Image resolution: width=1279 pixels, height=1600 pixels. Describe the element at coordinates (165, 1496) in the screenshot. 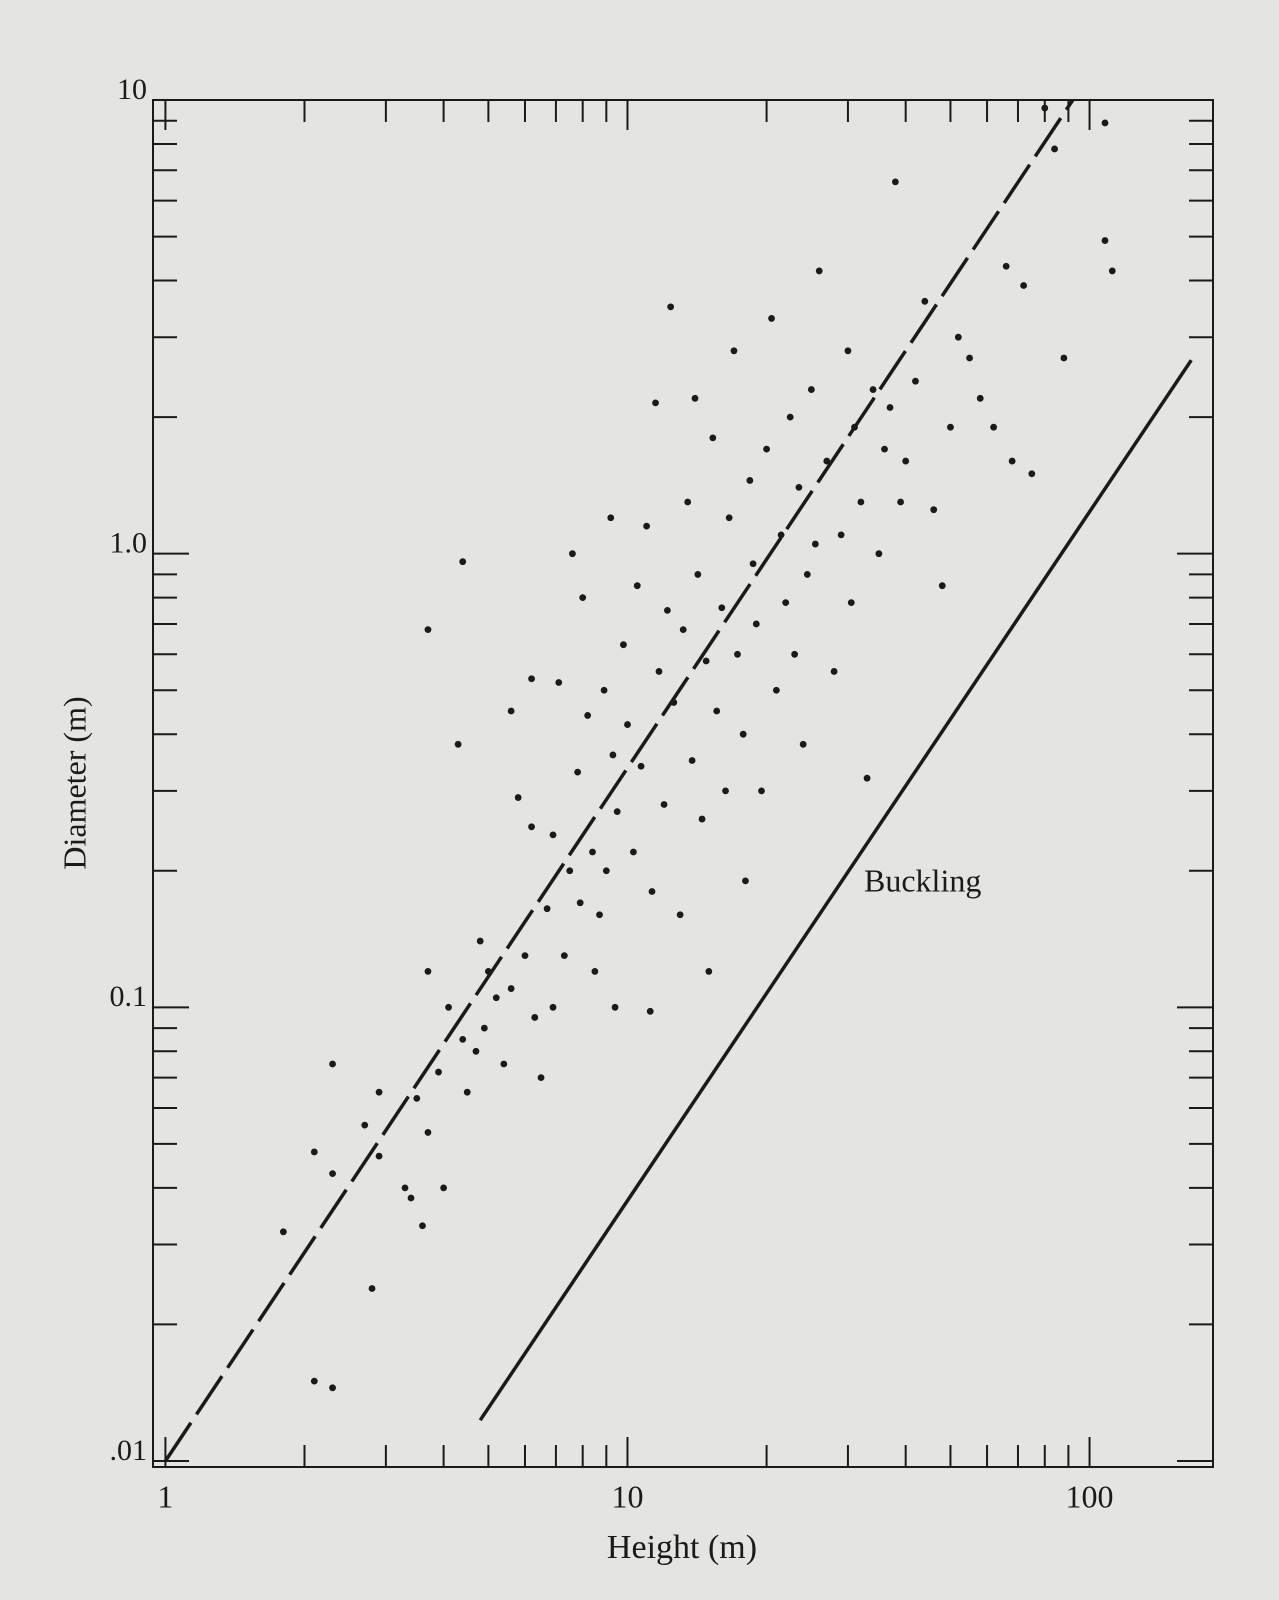

I see `x-tick-label: 1` at that location.